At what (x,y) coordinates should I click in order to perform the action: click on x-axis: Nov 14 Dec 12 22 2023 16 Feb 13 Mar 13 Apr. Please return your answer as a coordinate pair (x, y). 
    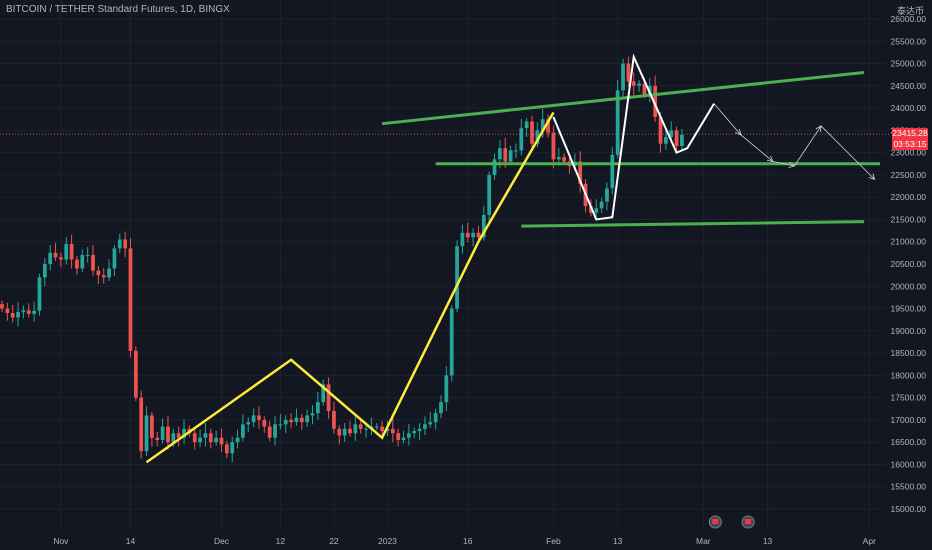
    Looking at the image, I should click on (464, 541).